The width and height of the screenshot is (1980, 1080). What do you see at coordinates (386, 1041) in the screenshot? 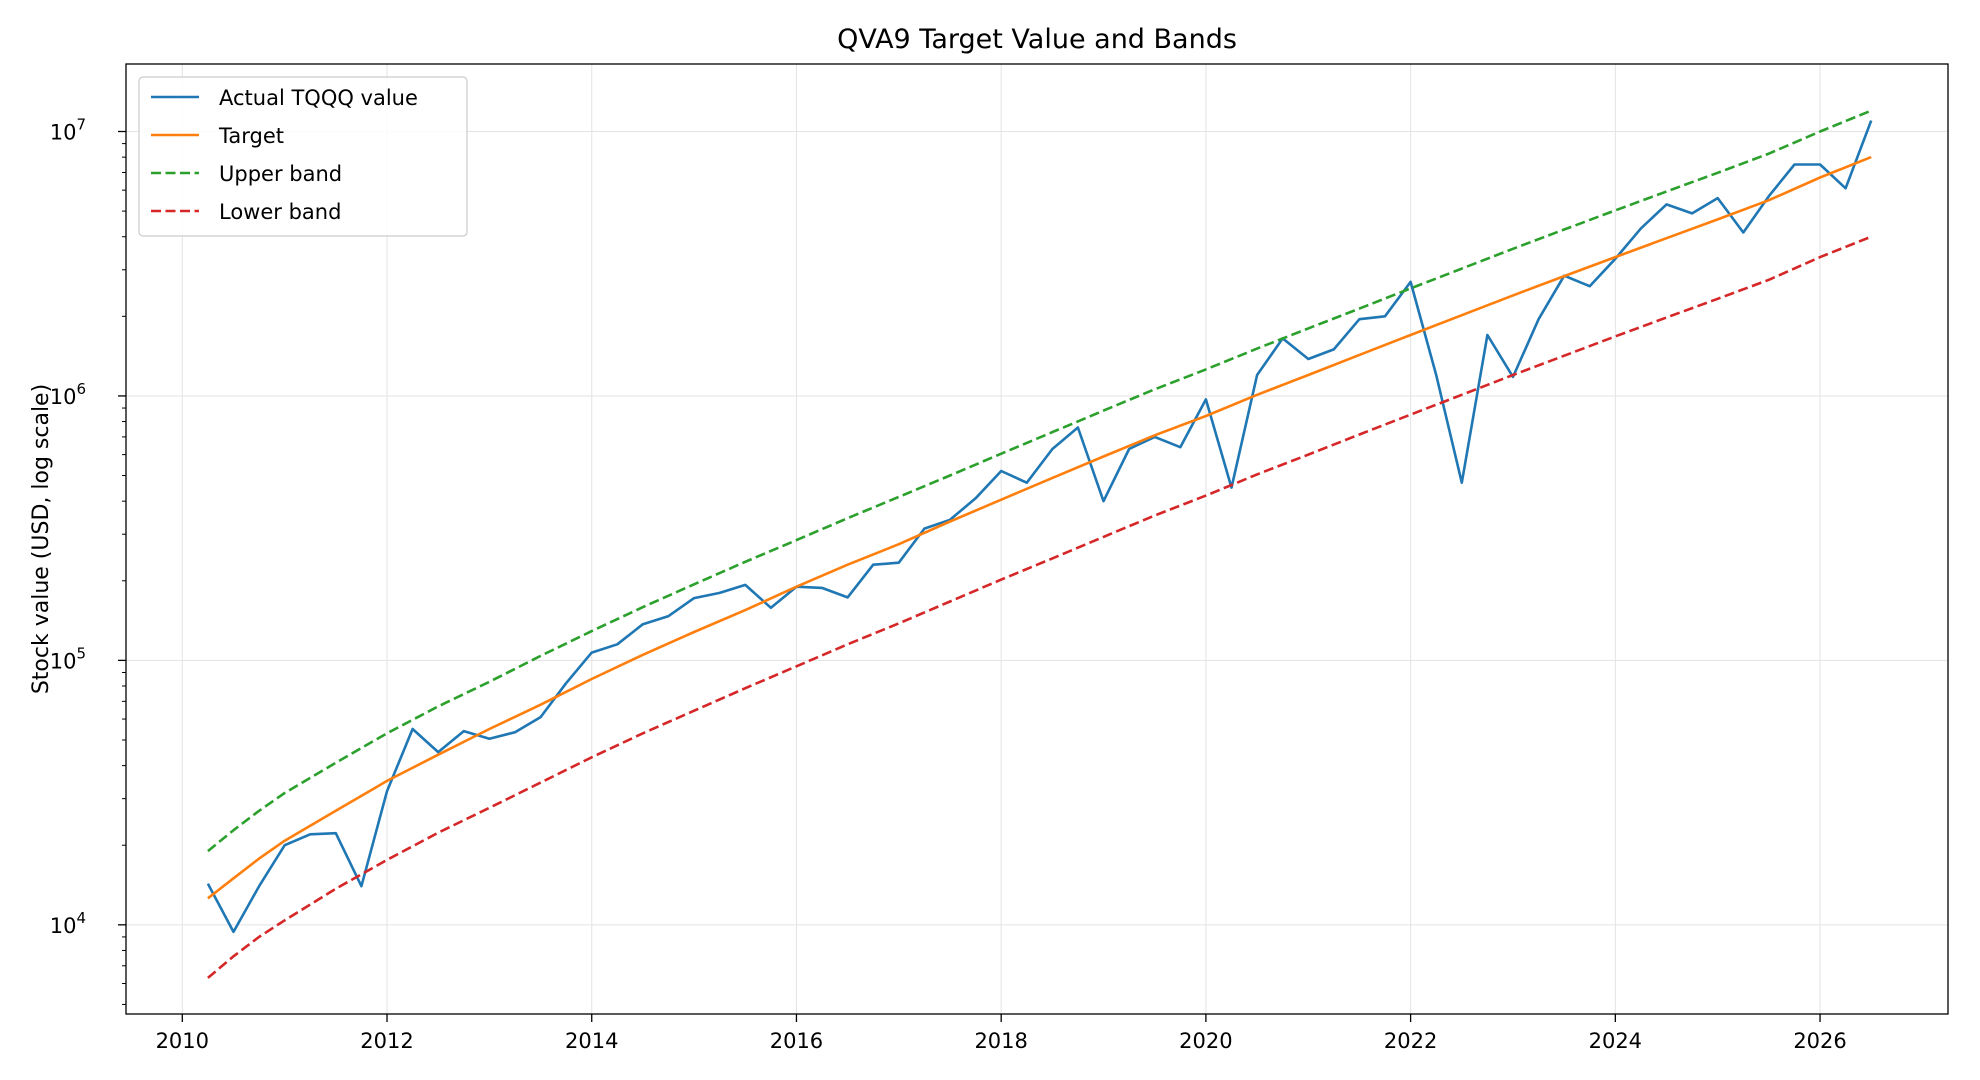
I see `x-tick-label: 2012` at bounding box center [386, 1041].